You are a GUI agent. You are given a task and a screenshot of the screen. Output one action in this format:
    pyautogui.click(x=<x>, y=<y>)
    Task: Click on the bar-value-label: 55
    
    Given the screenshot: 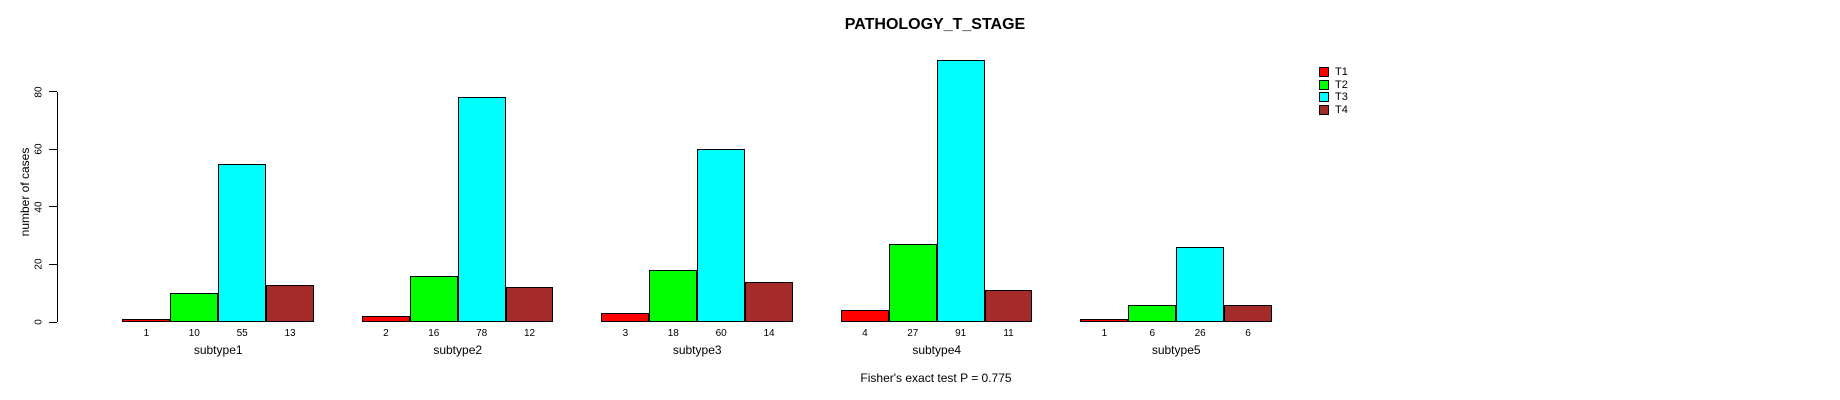 What is the action you would take?
    pyautogui.click(x=242, y=333)
    